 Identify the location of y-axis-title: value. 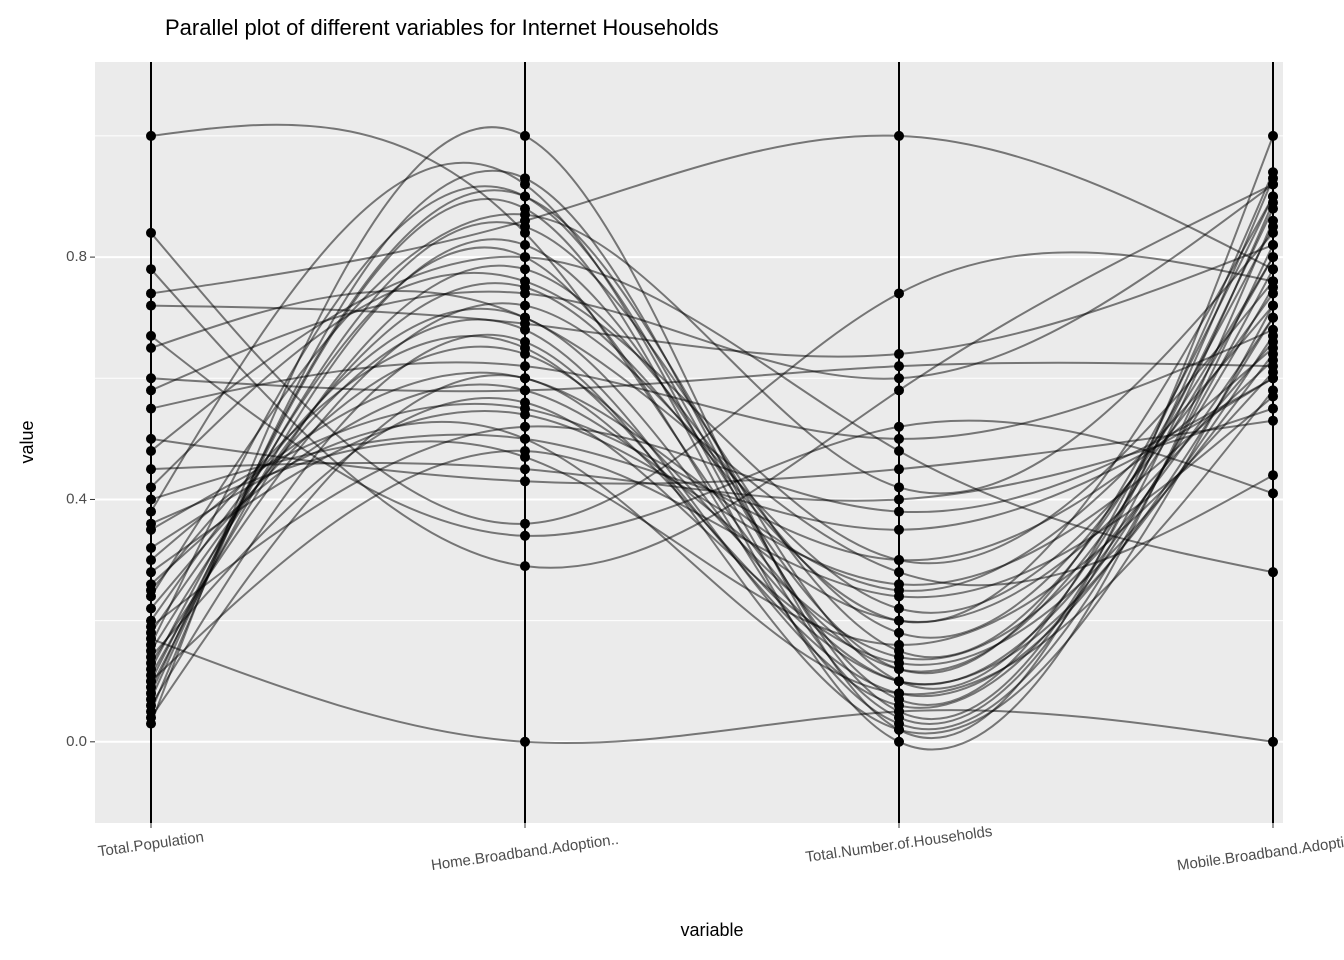
(27, 441).